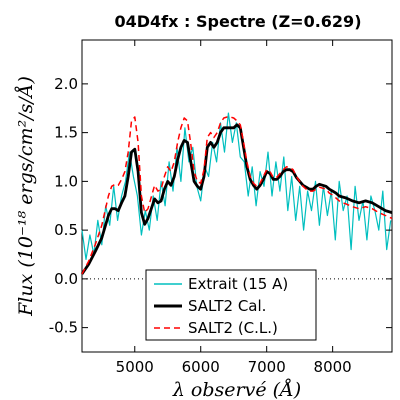  Describe the element at coordinates (201, 367) in the screenshot. I see `x-tick-label: 6000` at that location.